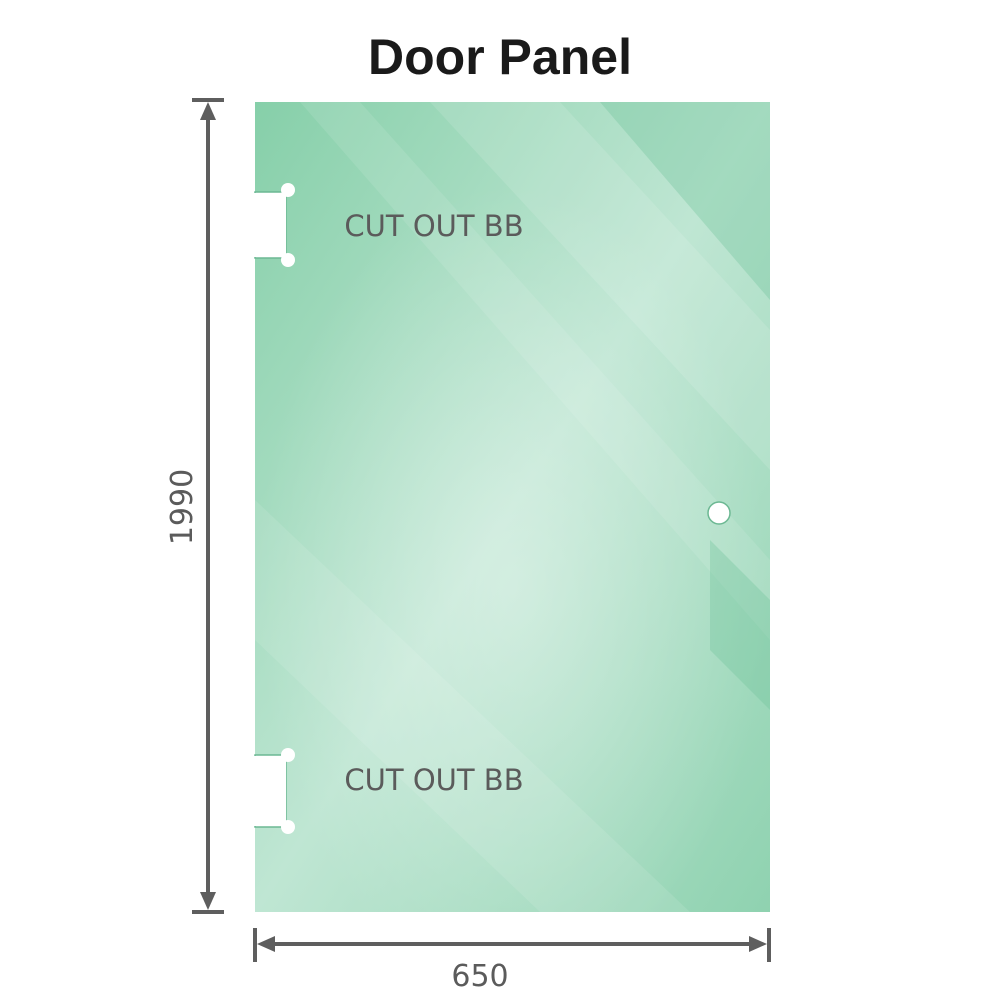 The height and width of the screenshot is (1000, 1000). I want to click on diagram-title: Door Panel, so click(500, 57).